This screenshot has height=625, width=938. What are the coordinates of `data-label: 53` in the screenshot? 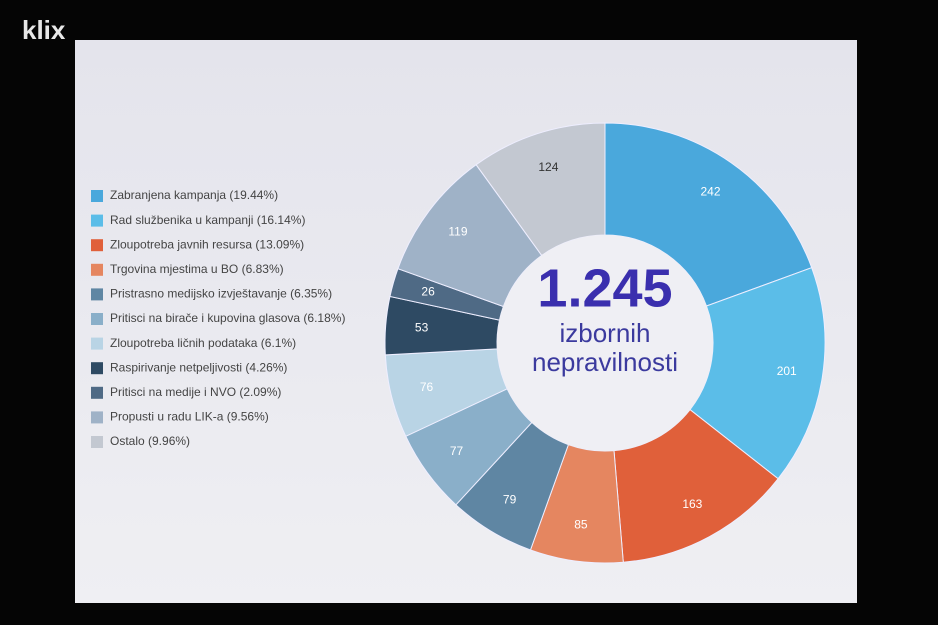 It's located at (422, 328).